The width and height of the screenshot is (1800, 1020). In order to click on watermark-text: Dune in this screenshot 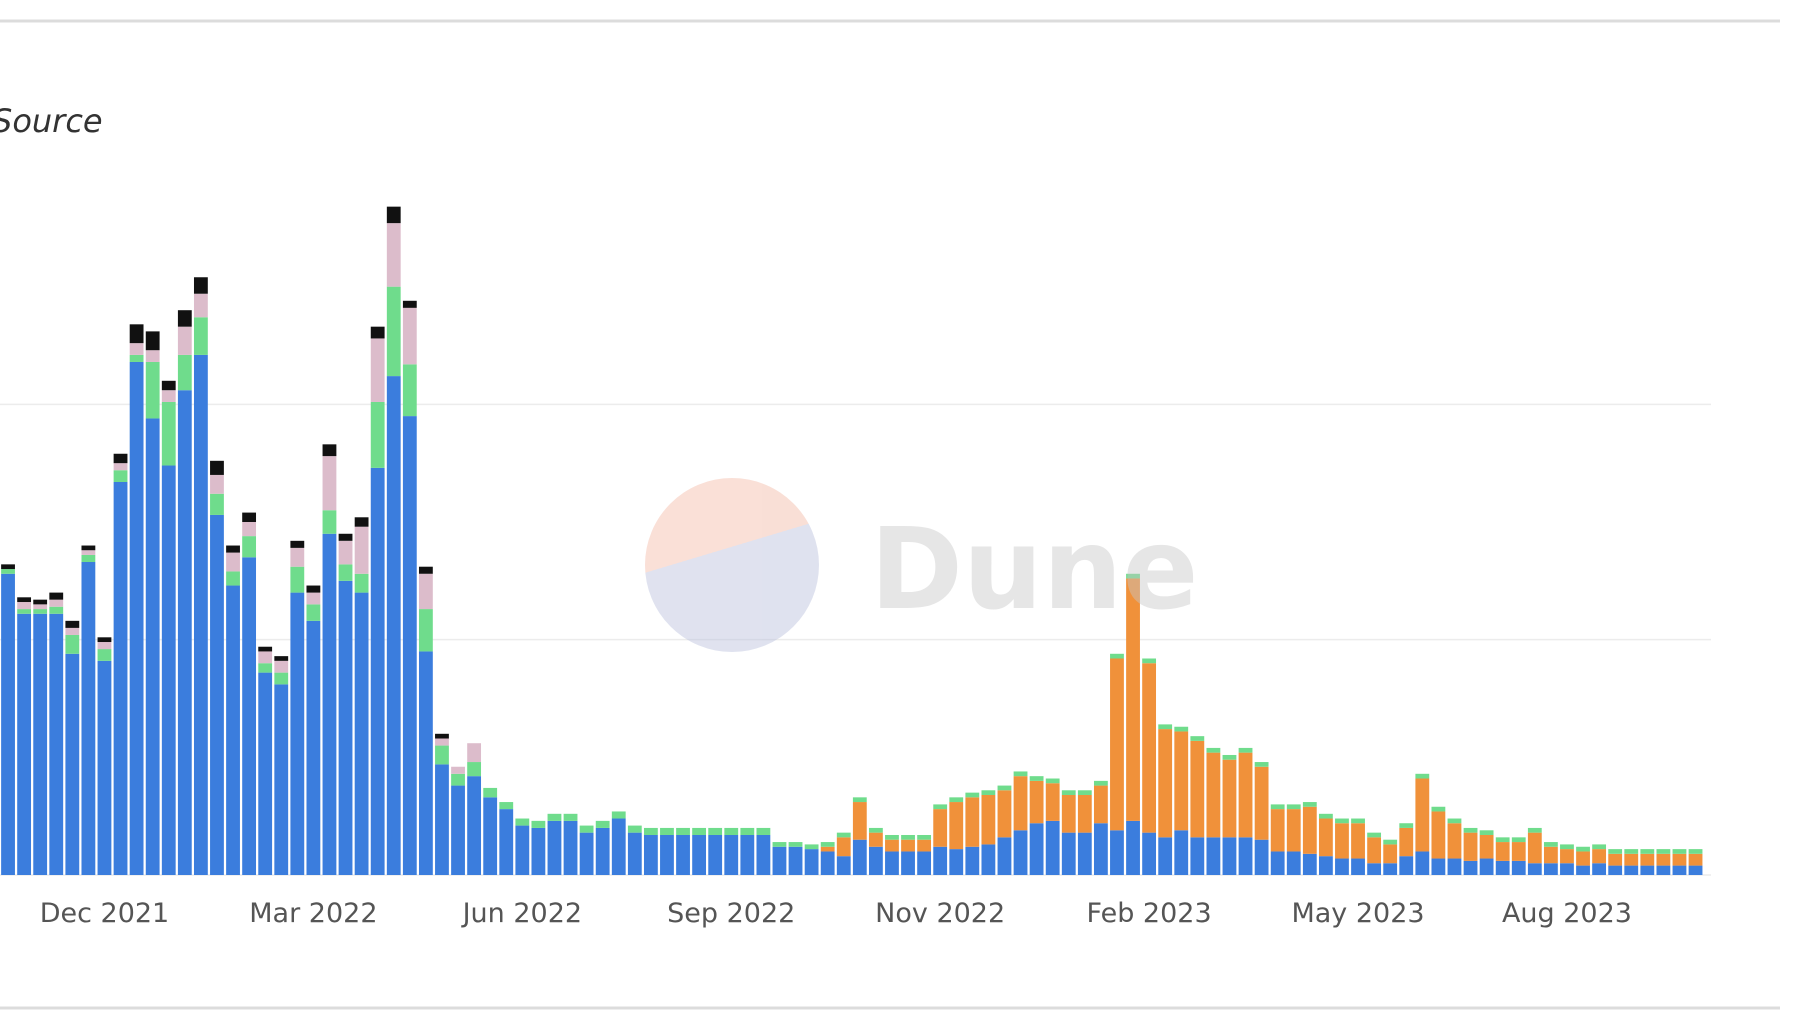, I will do `click(1034, 570)`.